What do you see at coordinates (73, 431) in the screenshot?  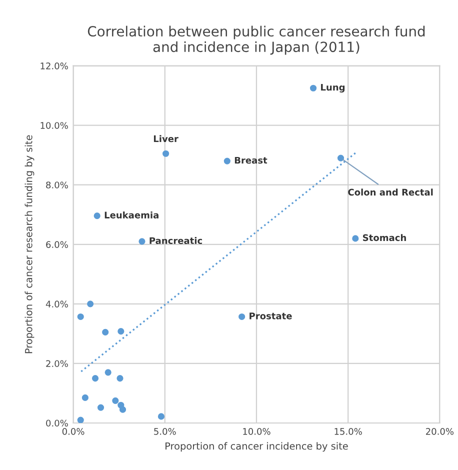 I see `x-tick-label: 0.0%` at bounding box center [73, 431].